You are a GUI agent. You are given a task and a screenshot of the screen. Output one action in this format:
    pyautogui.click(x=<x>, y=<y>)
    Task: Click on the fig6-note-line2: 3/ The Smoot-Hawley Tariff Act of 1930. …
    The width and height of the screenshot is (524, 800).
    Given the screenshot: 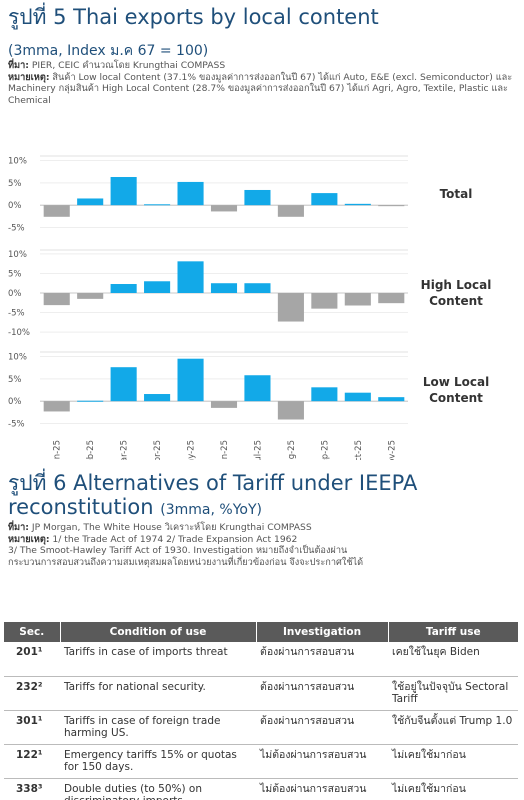 What is the action you would take?
    pyautogui.click(x=178, y=550)
    